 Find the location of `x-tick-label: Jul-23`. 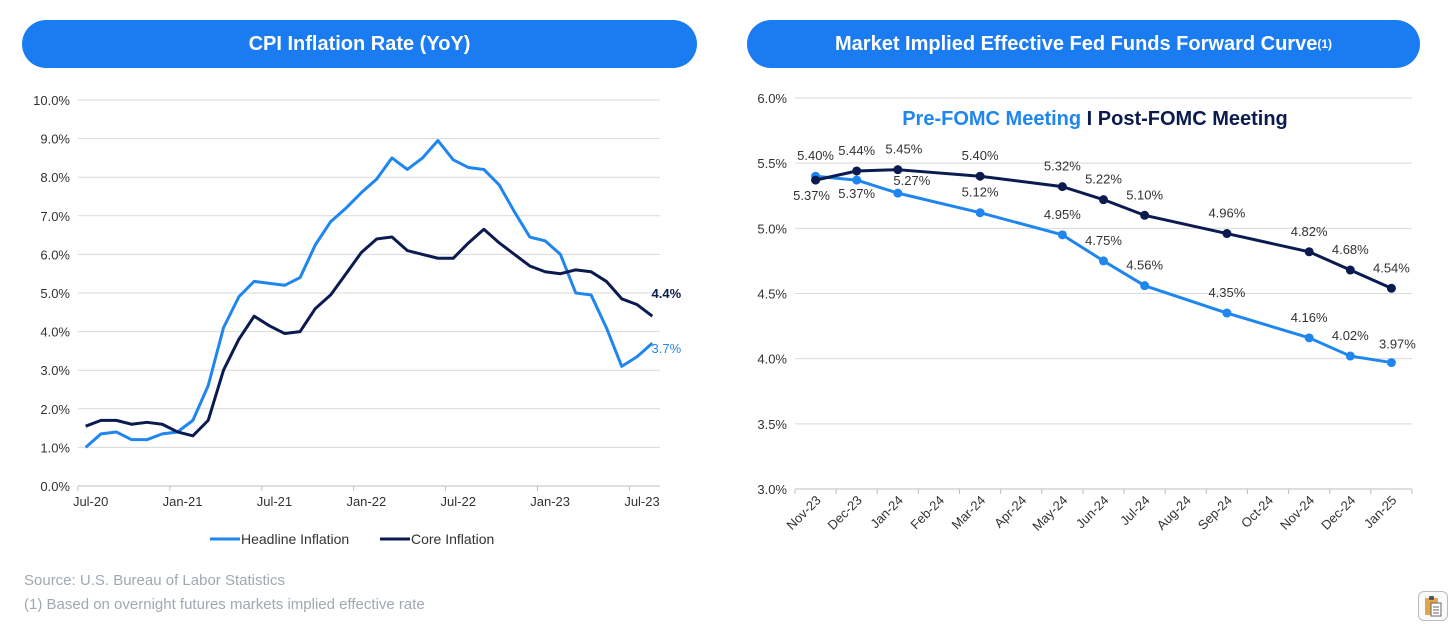

x-tick-label: Jul-23 is located at coordinates (641, 501).